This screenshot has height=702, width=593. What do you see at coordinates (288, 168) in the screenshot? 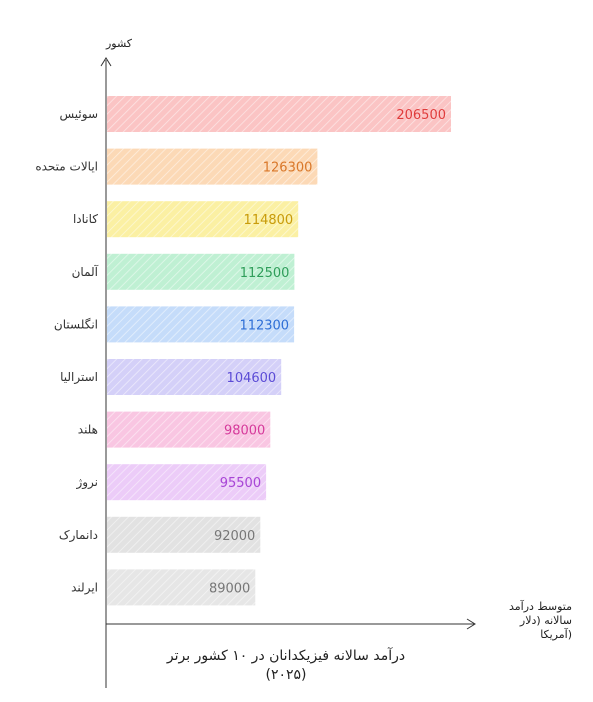
I see `data-label: 126300` at bounding box center [288, 168].